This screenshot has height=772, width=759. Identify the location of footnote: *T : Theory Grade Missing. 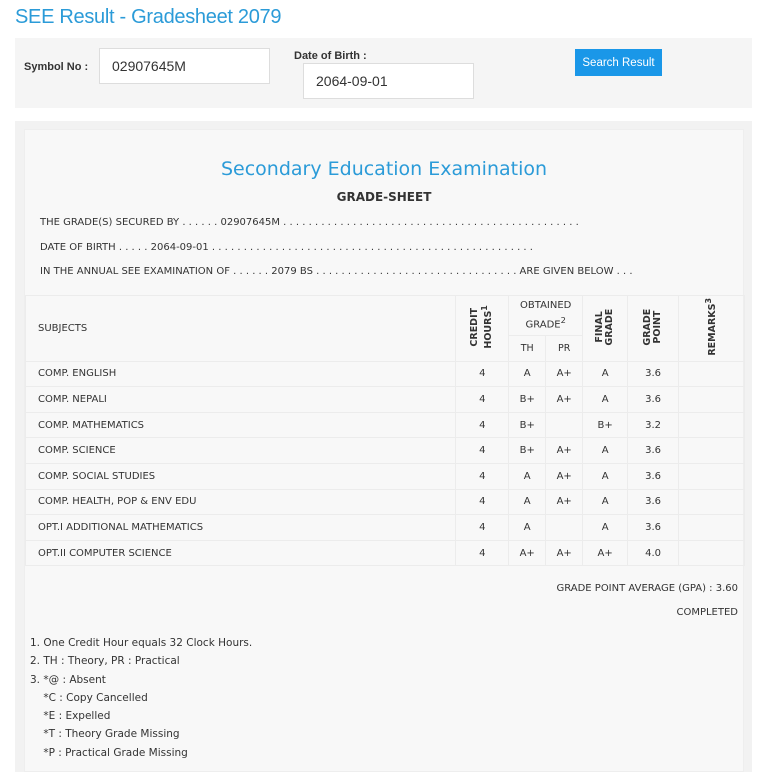
(105, 734).